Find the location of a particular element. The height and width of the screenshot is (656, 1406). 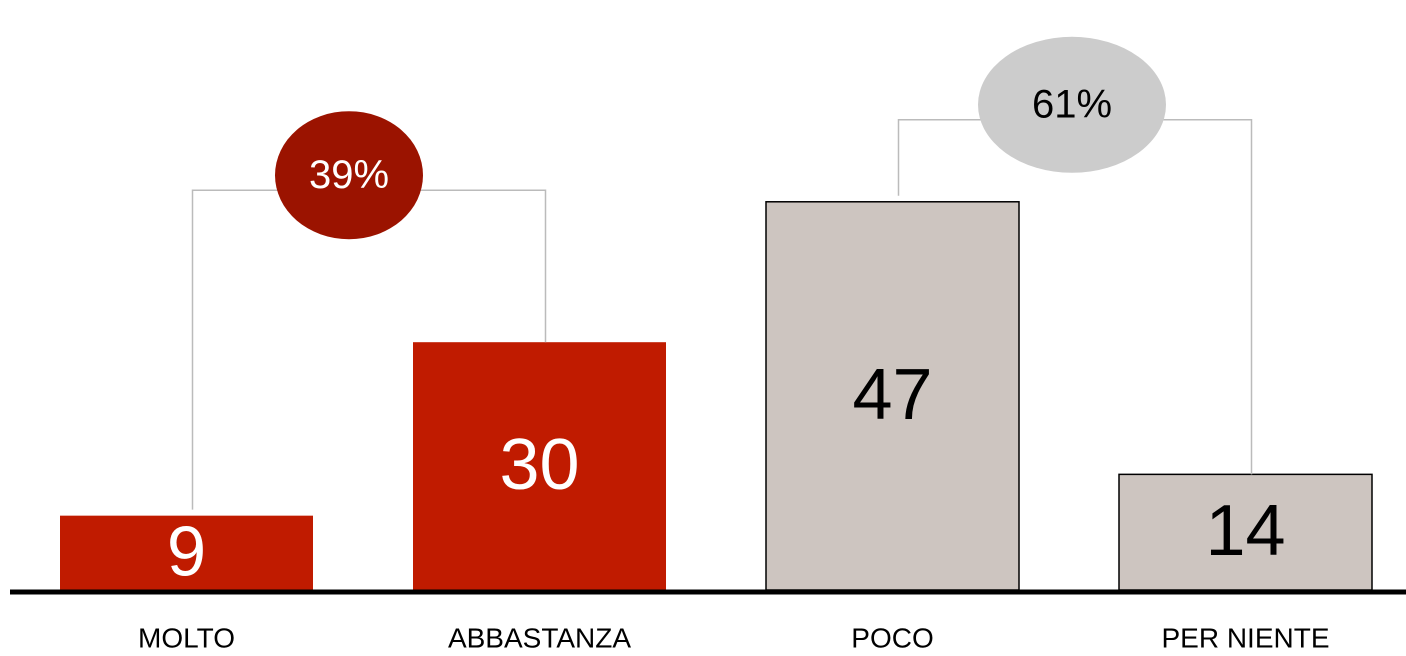

value-label: 47 is located at coordinates (892, 395).